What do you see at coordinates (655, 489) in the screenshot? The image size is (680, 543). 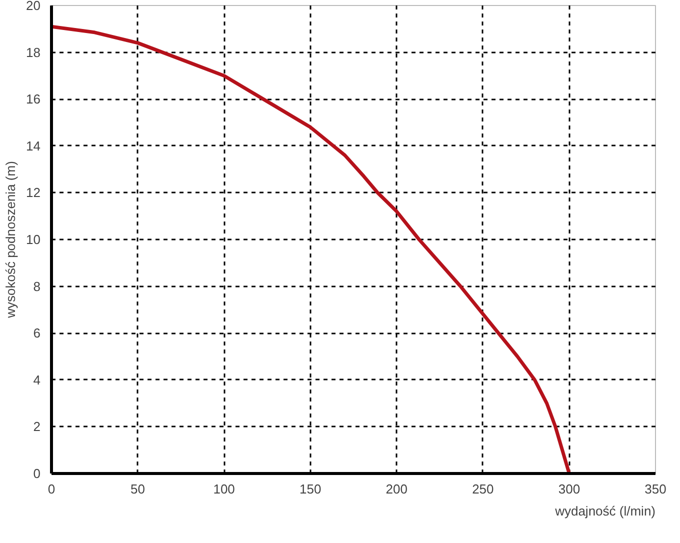 I see `x-tick-label: 350` at bounding box center [655, 489].